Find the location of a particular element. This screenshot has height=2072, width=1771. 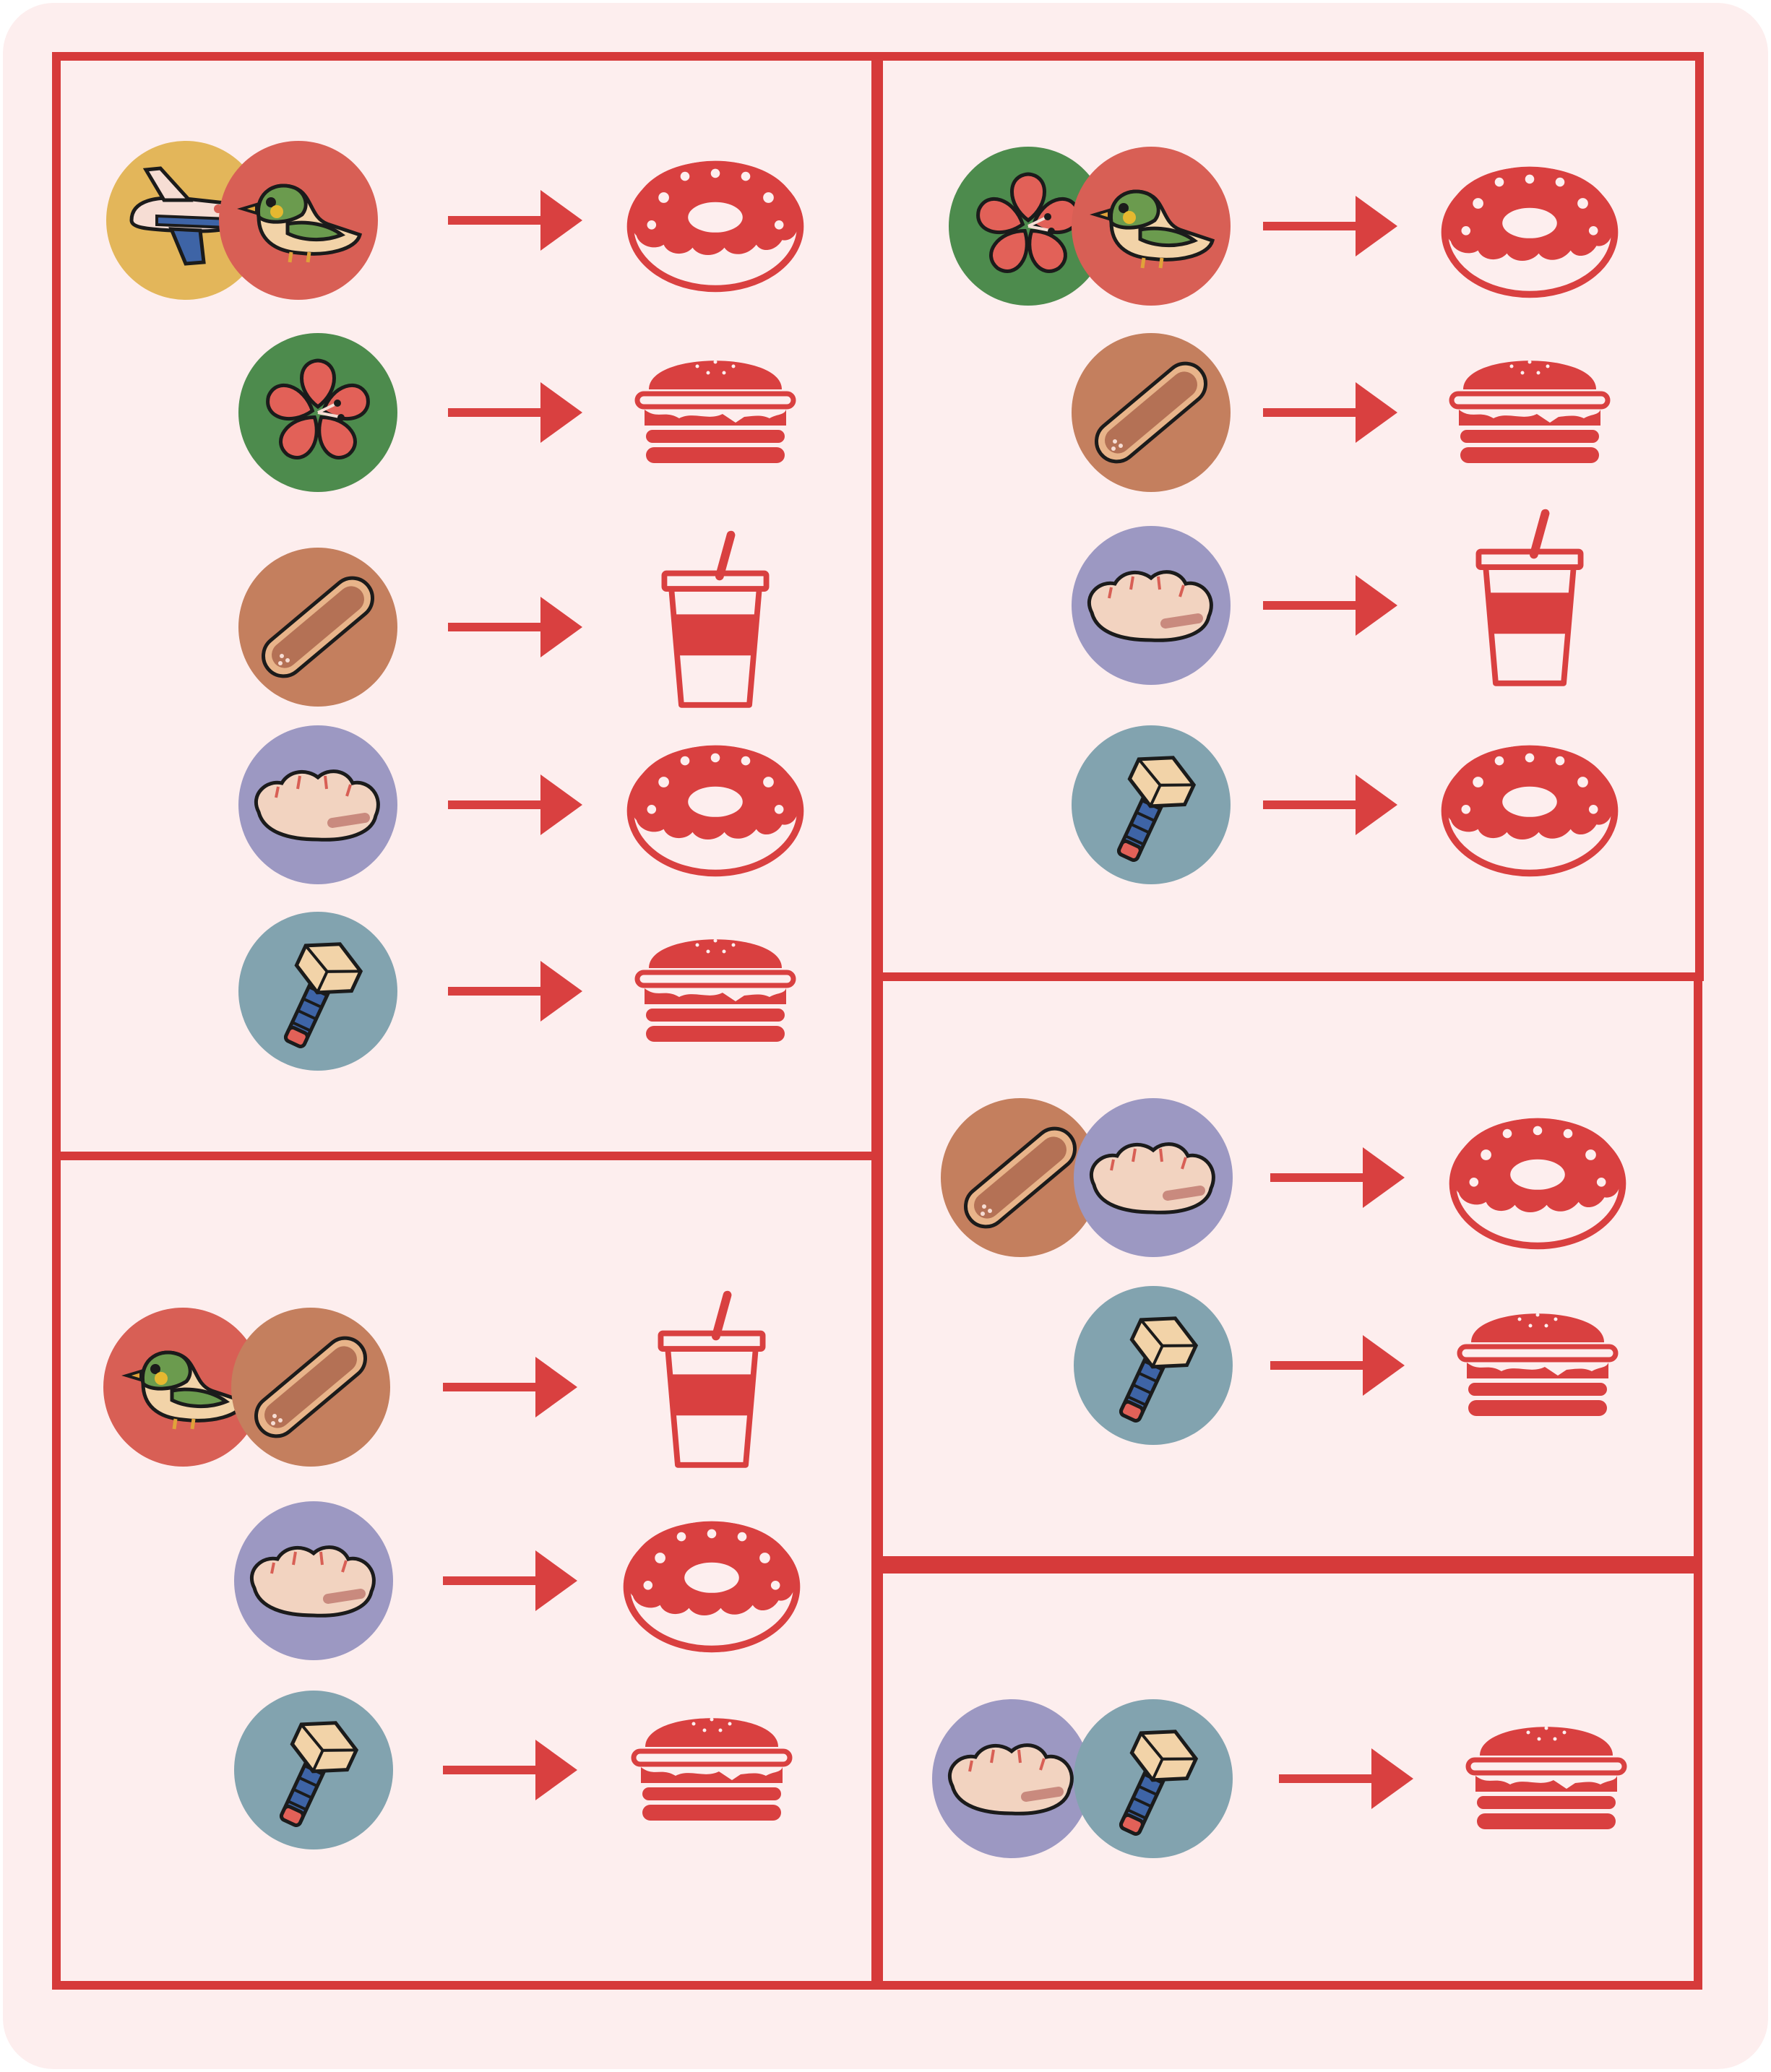

panel-bottom-right is located at coordinates (1288, 1778).